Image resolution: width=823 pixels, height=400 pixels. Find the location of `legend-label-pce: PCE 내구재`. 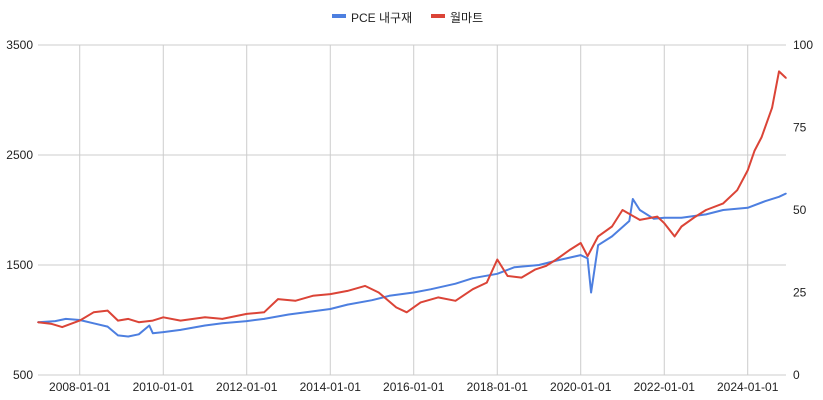

legend-label-pce: PCE 내구재 is located at coordinates (381, 18).